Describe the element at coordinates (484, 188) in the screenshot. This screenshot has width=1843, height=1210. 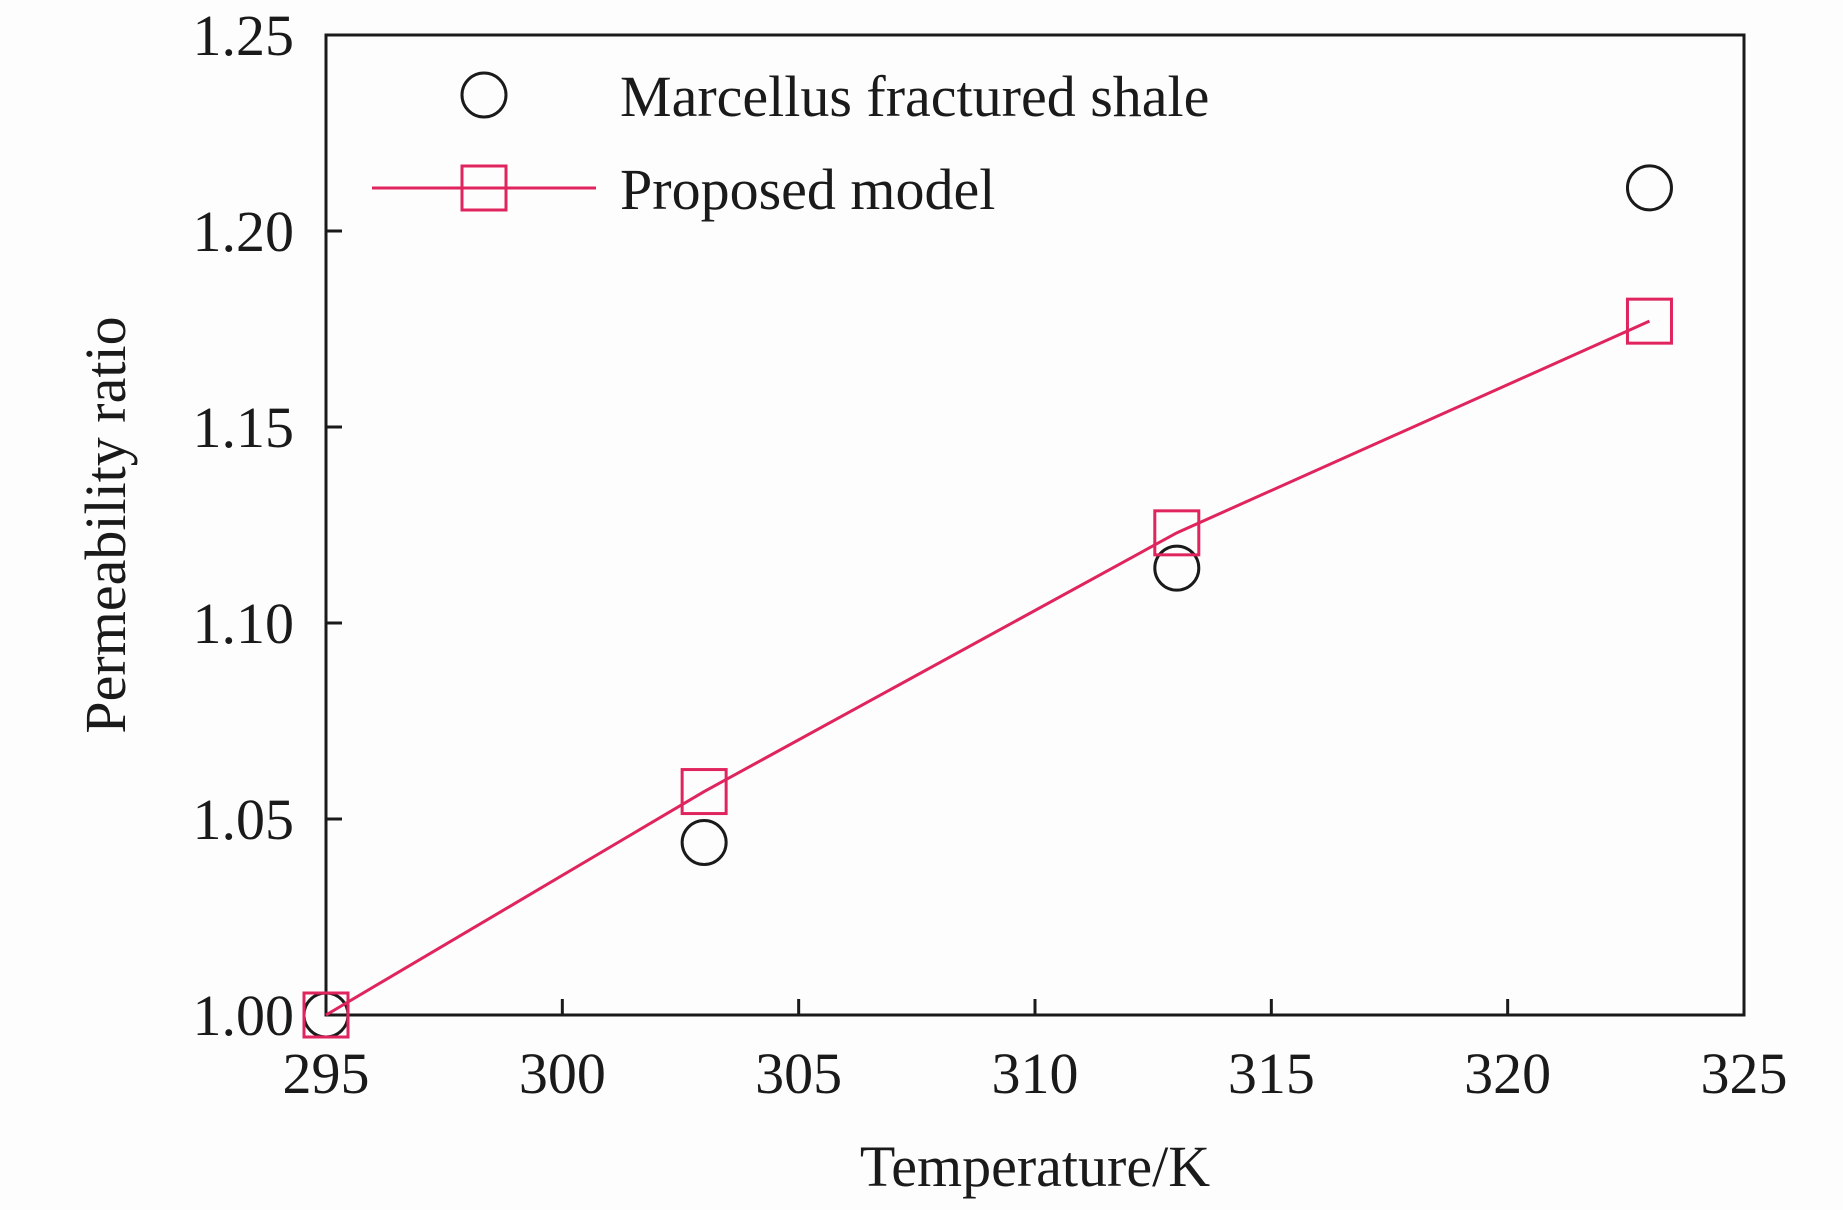
I see `legend-square-marker` at that location.